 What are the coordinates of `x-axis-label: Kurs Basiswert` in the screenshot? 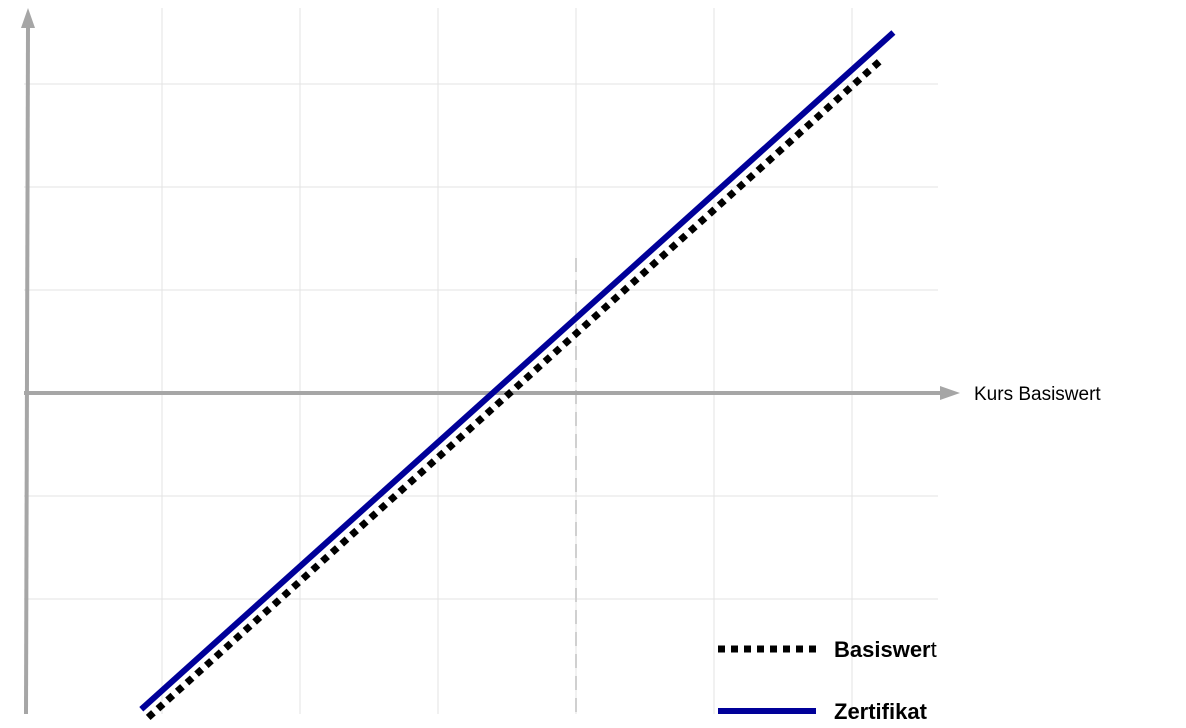 It's located at (1037, 394).